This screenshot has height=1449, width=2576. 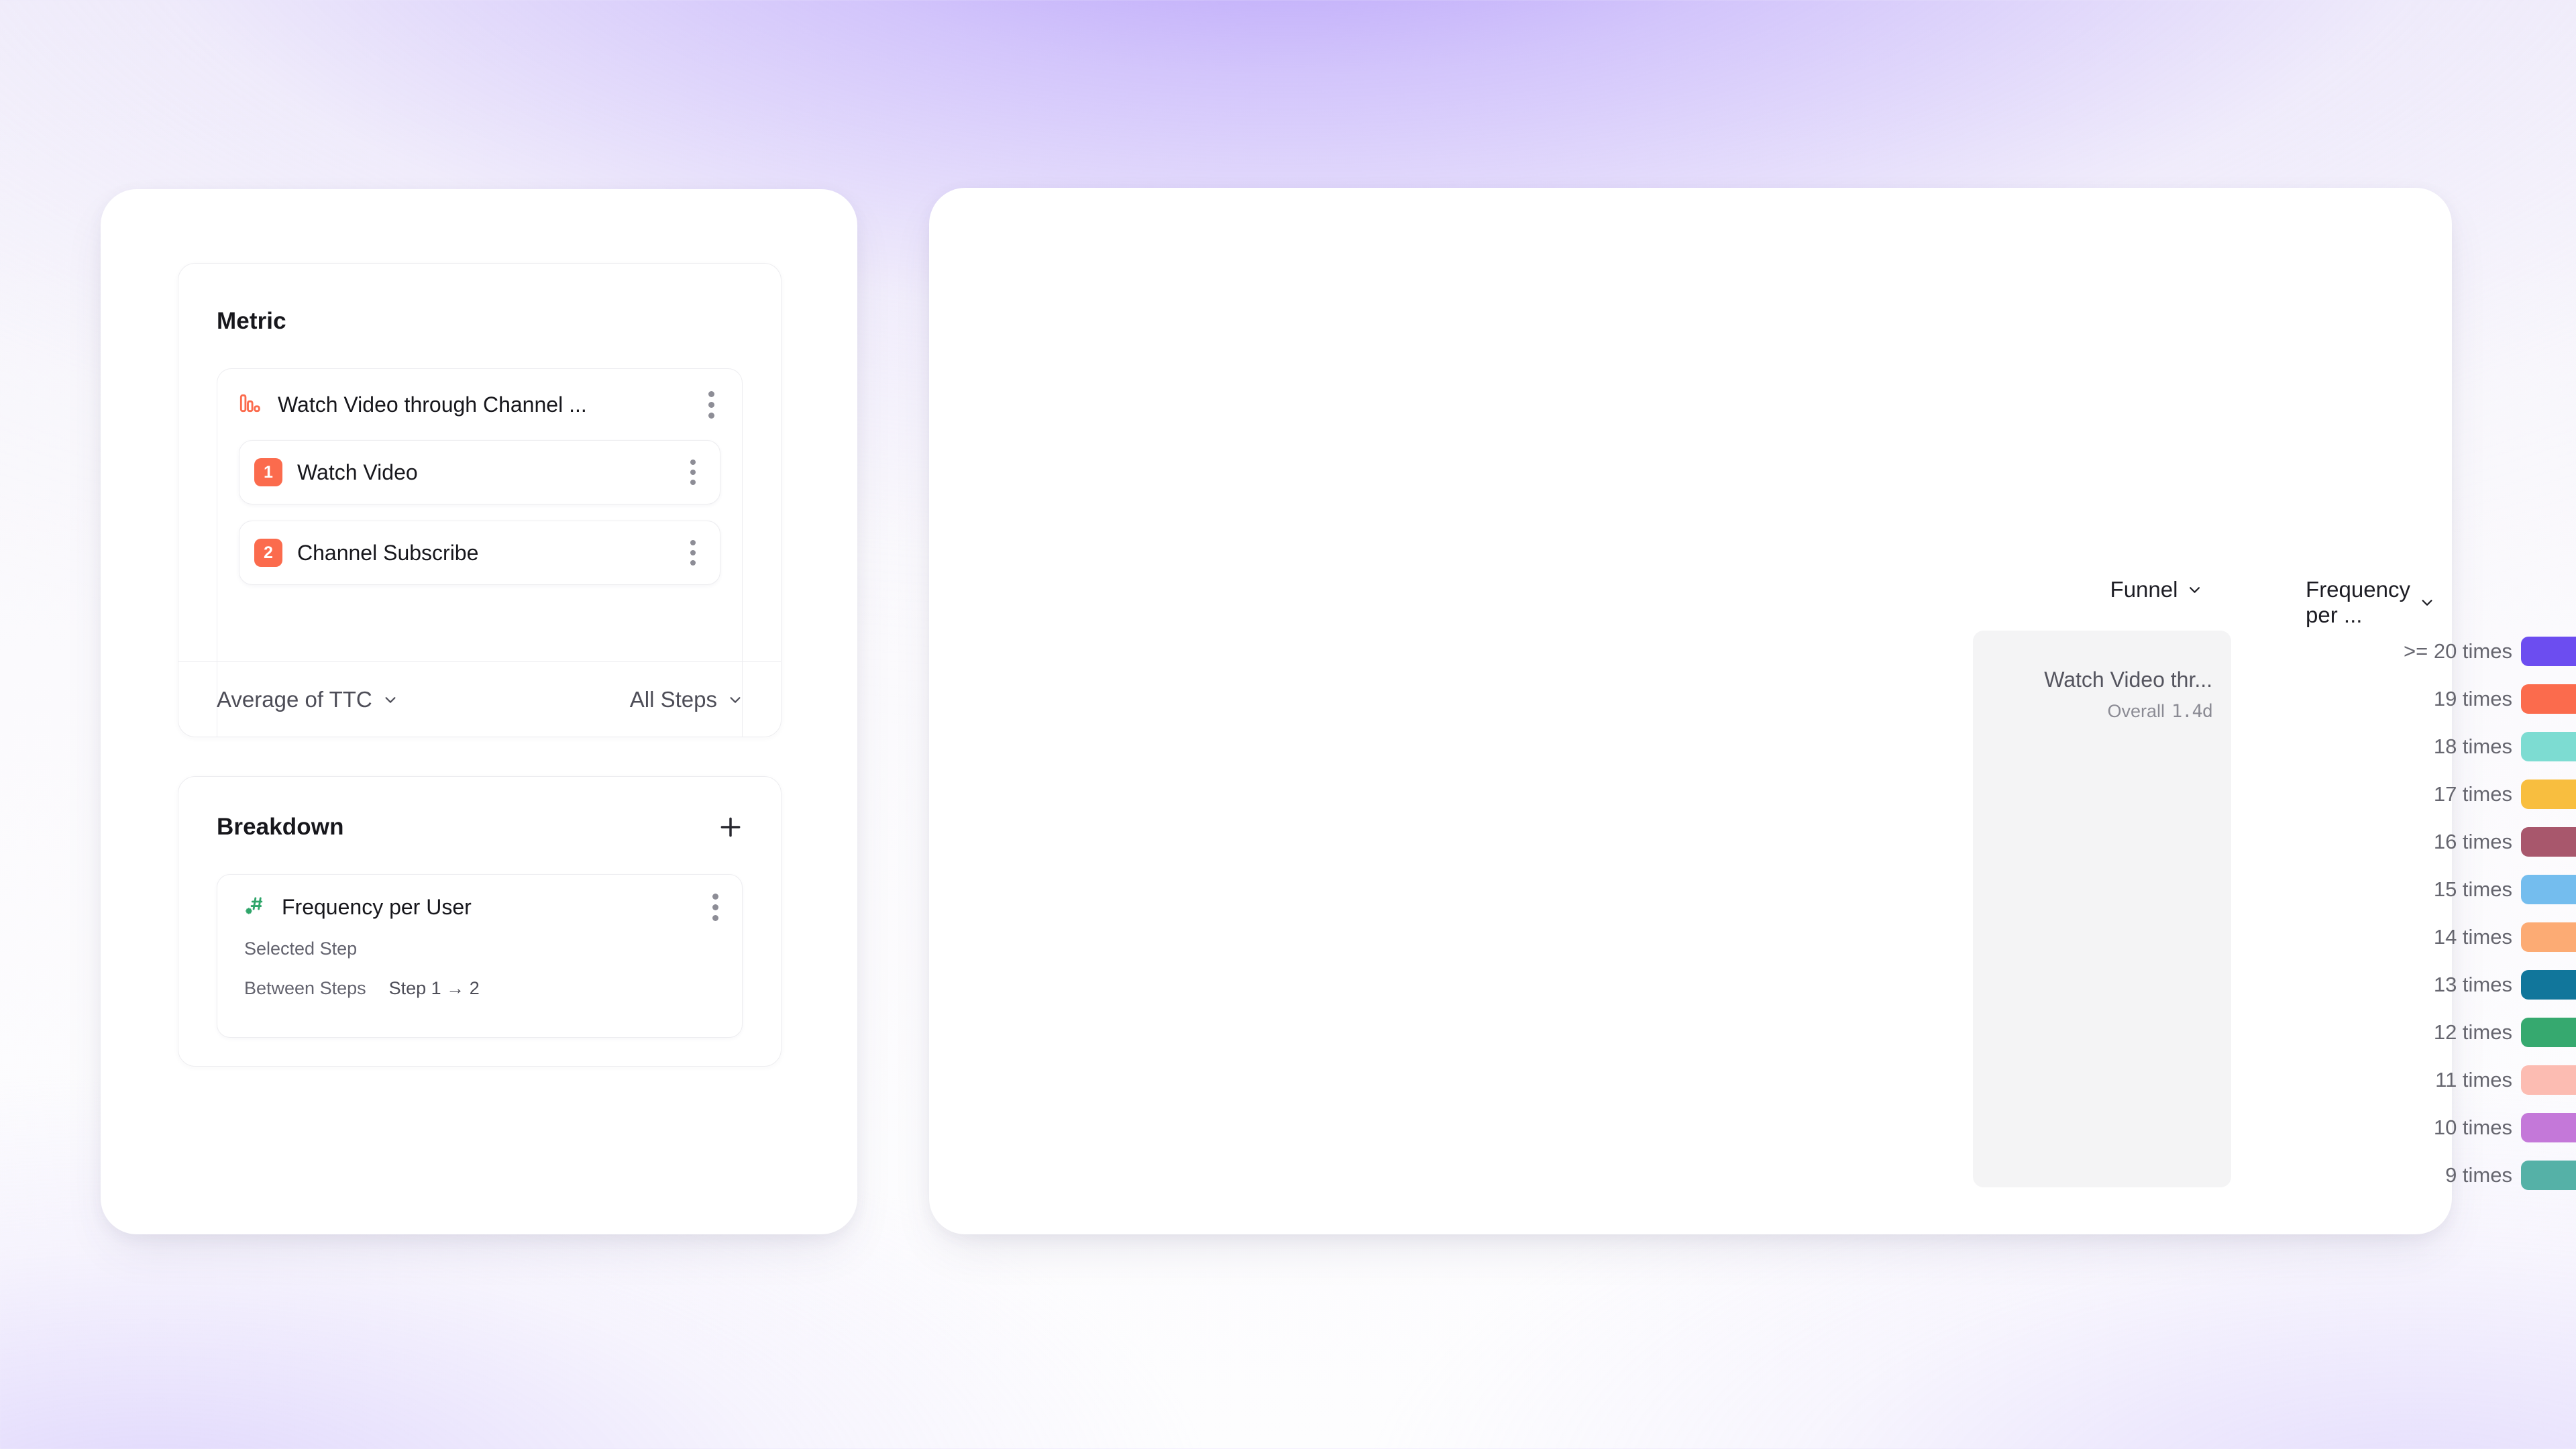 I want to click on add-breakdown-button, so click(x=730, y=828).